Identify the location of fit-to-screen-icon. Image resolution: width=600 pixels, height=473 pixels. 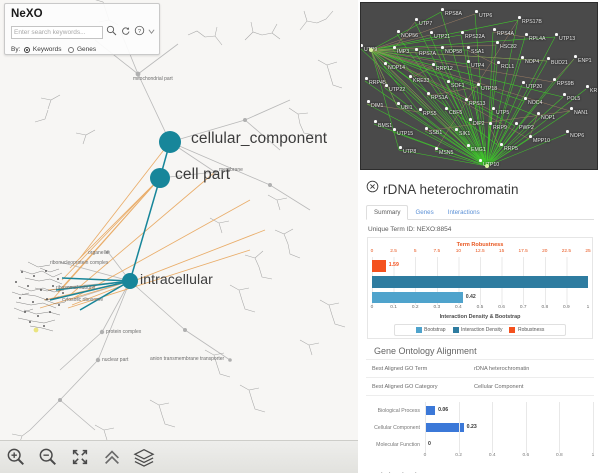
(80, 457).